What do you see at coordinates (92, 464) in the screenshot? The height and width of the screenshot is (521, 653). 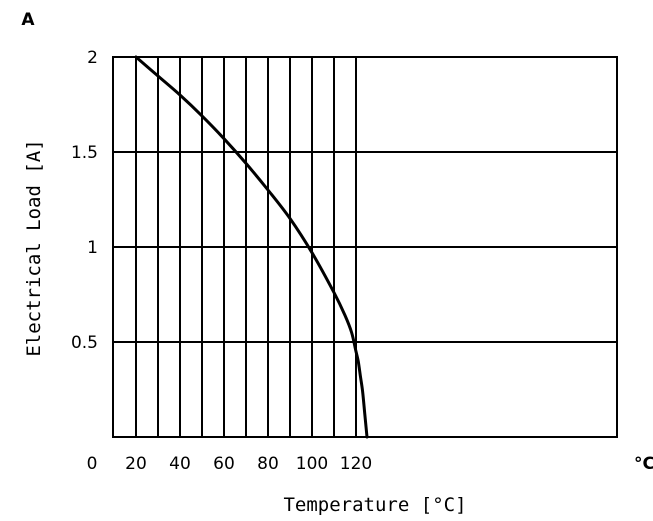 I see `x-tick-label: 0` at bounding box center [92, 464].